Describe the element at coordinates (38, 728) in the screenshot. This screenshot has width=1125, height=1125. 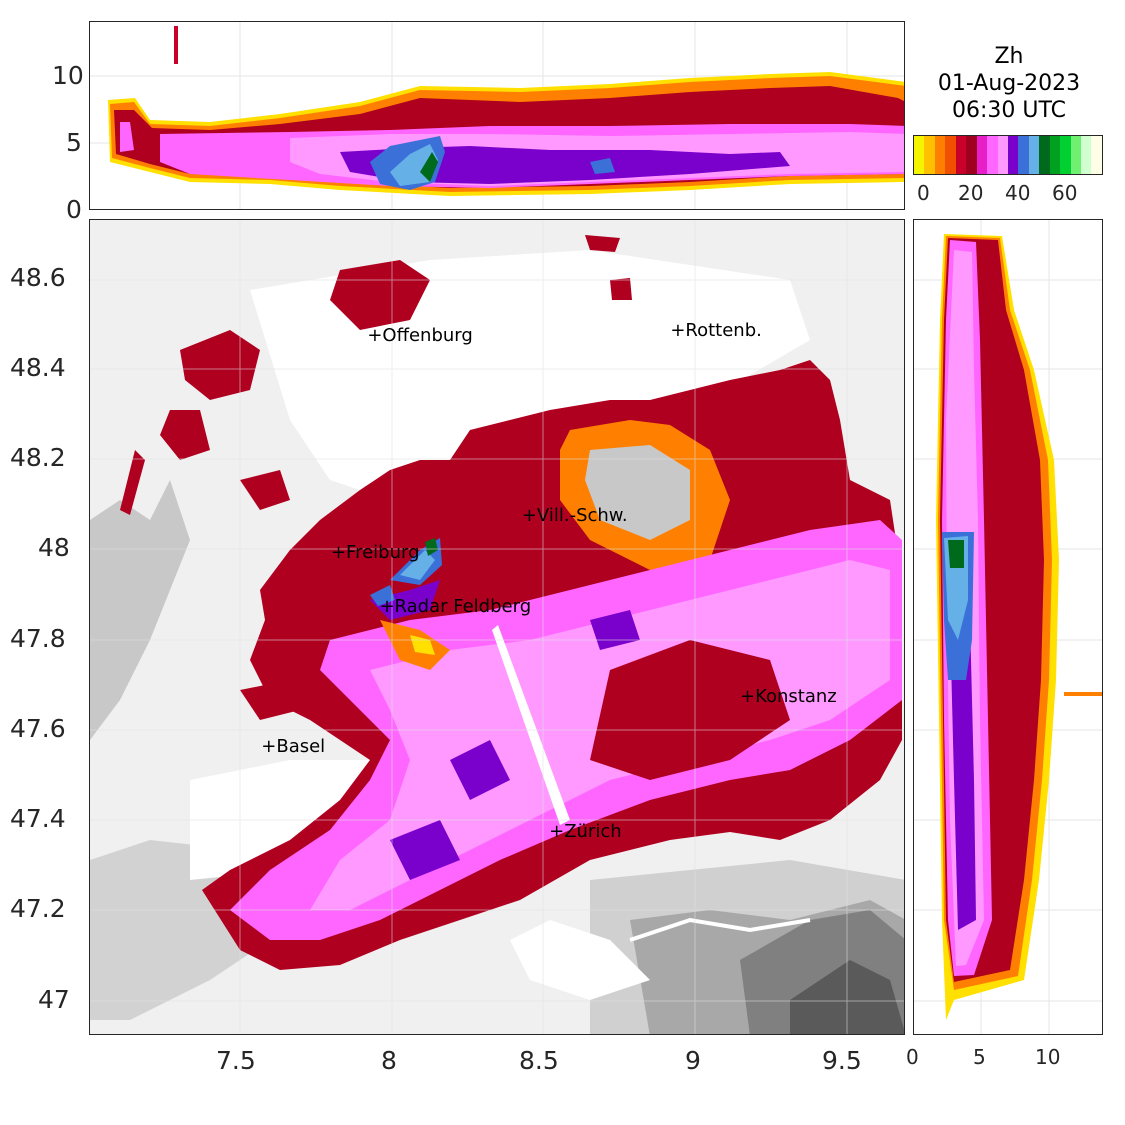
I see `lat-tick-47.6: 47.6` at that location.